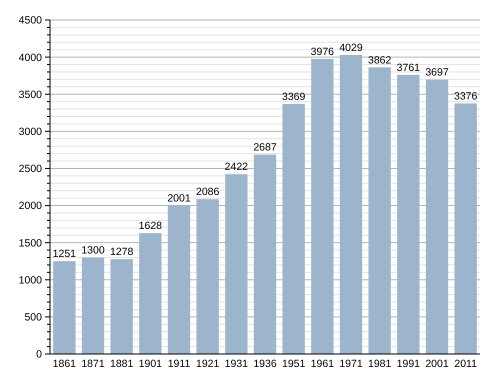  I want to click on y-tick-label: 500, so click(33, 318).